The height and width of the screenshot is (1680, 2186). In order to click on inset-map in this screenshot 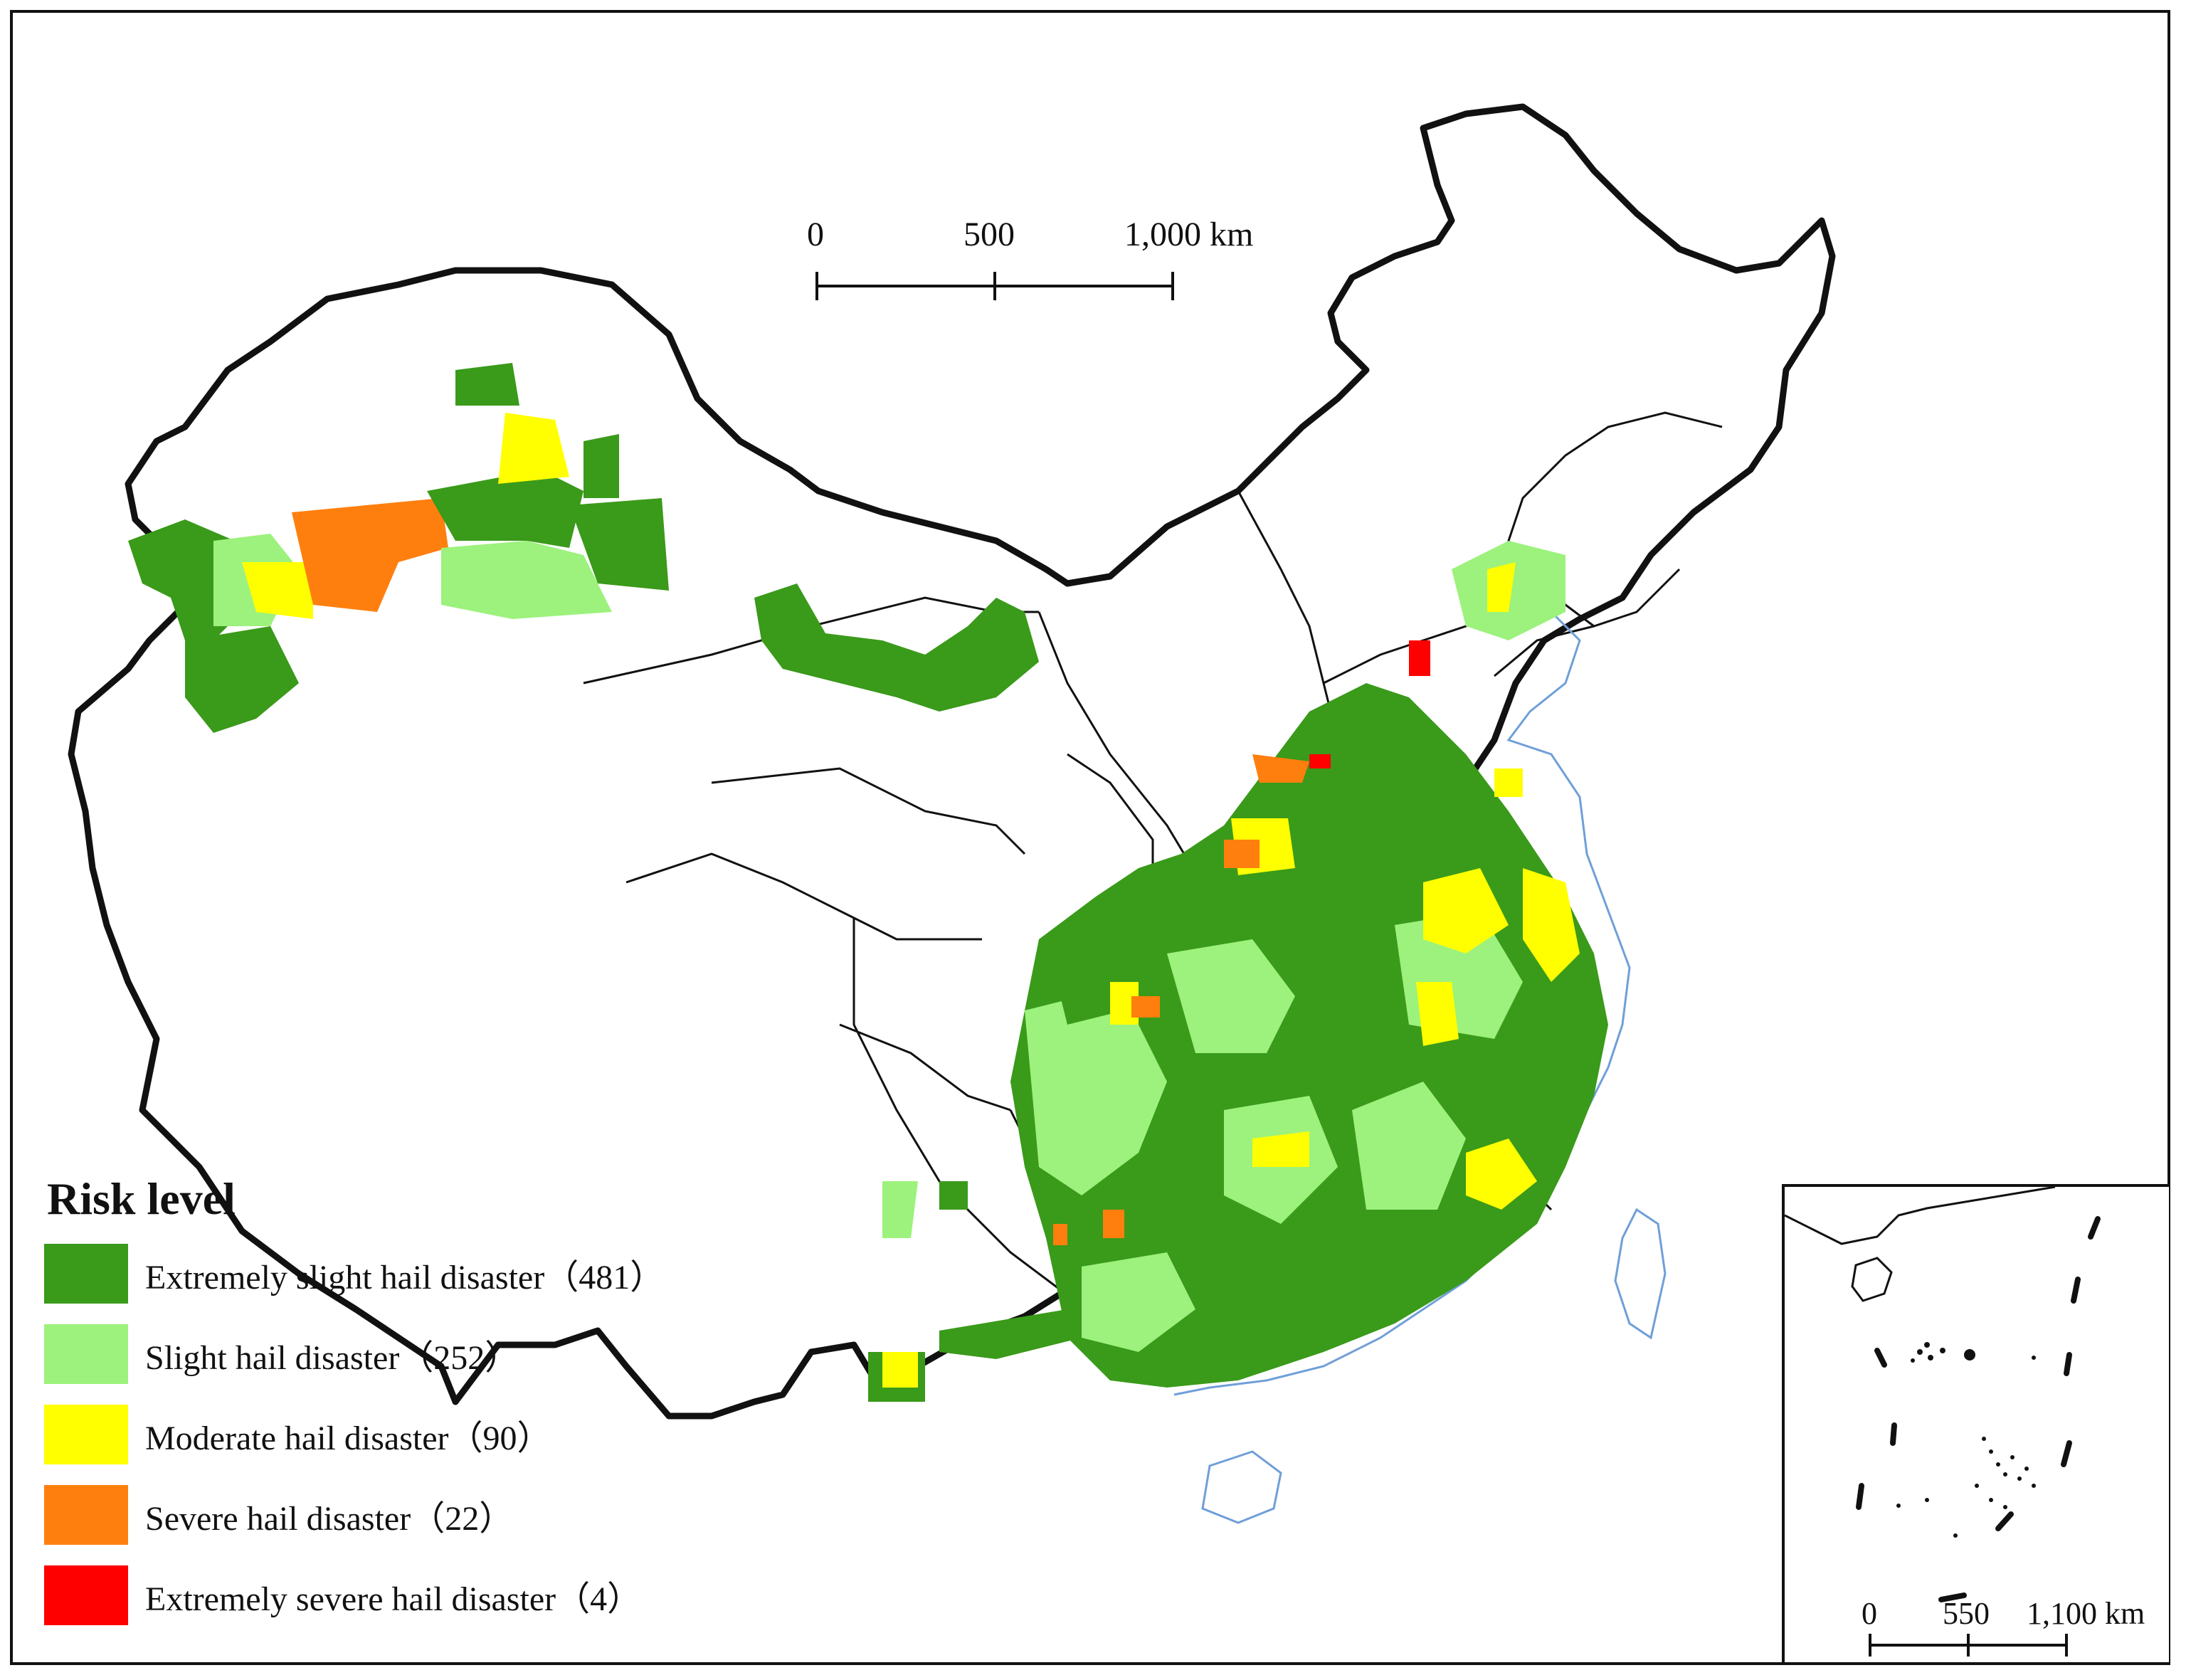, I will do `click(1943, 1422)`.